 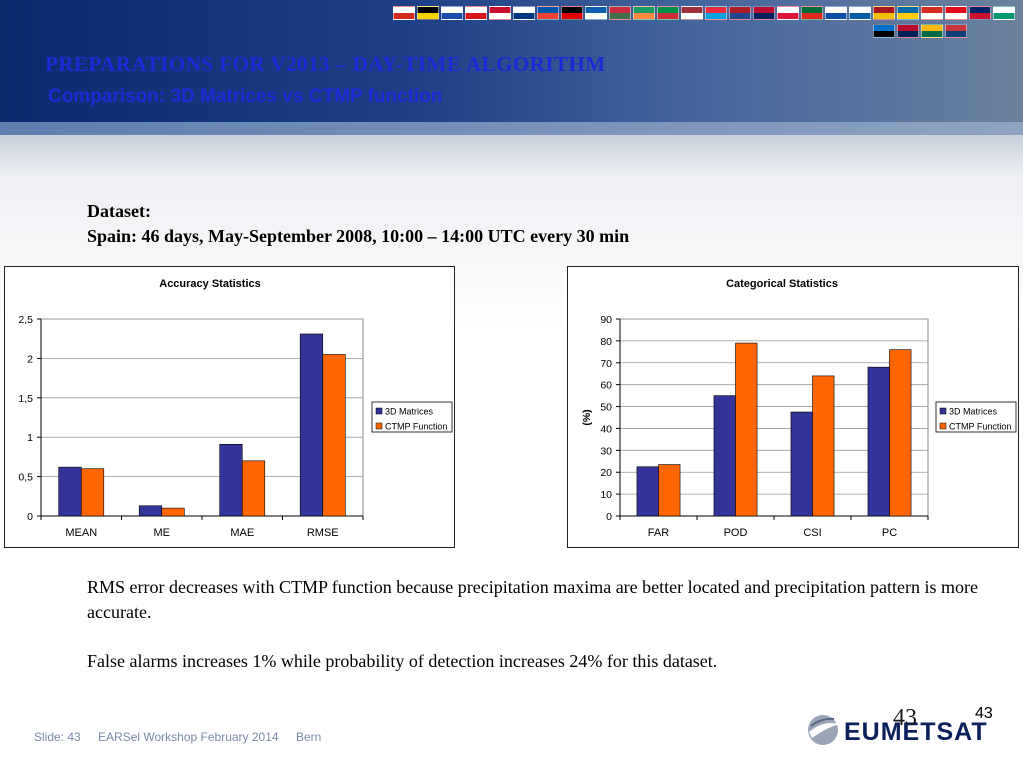 What do you see at coordinates (587, 417) in the screenshot?
I see `y-axis-label: (%)` at bounding box center [587, 417].